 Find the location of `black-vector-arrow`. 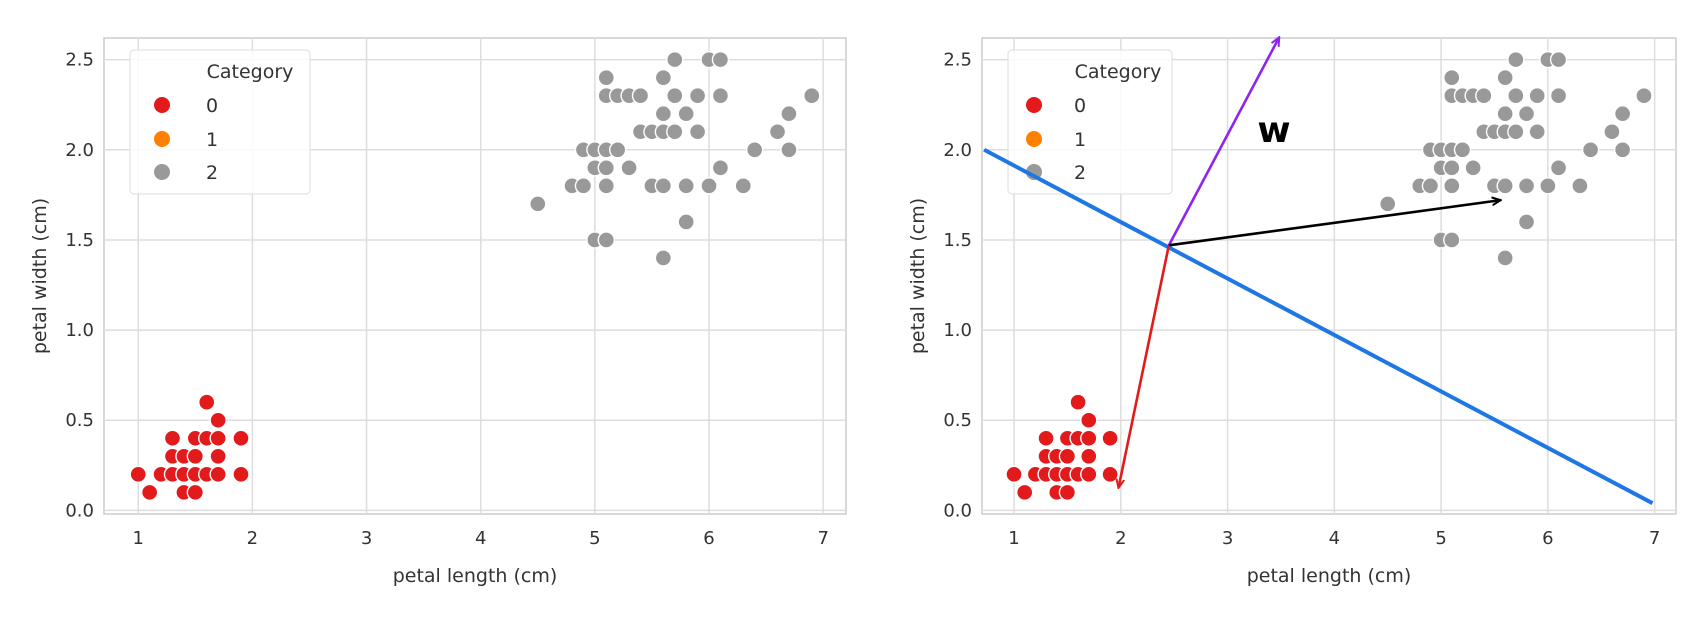

black-vector-arrow is located at coordinates (1334, 223).